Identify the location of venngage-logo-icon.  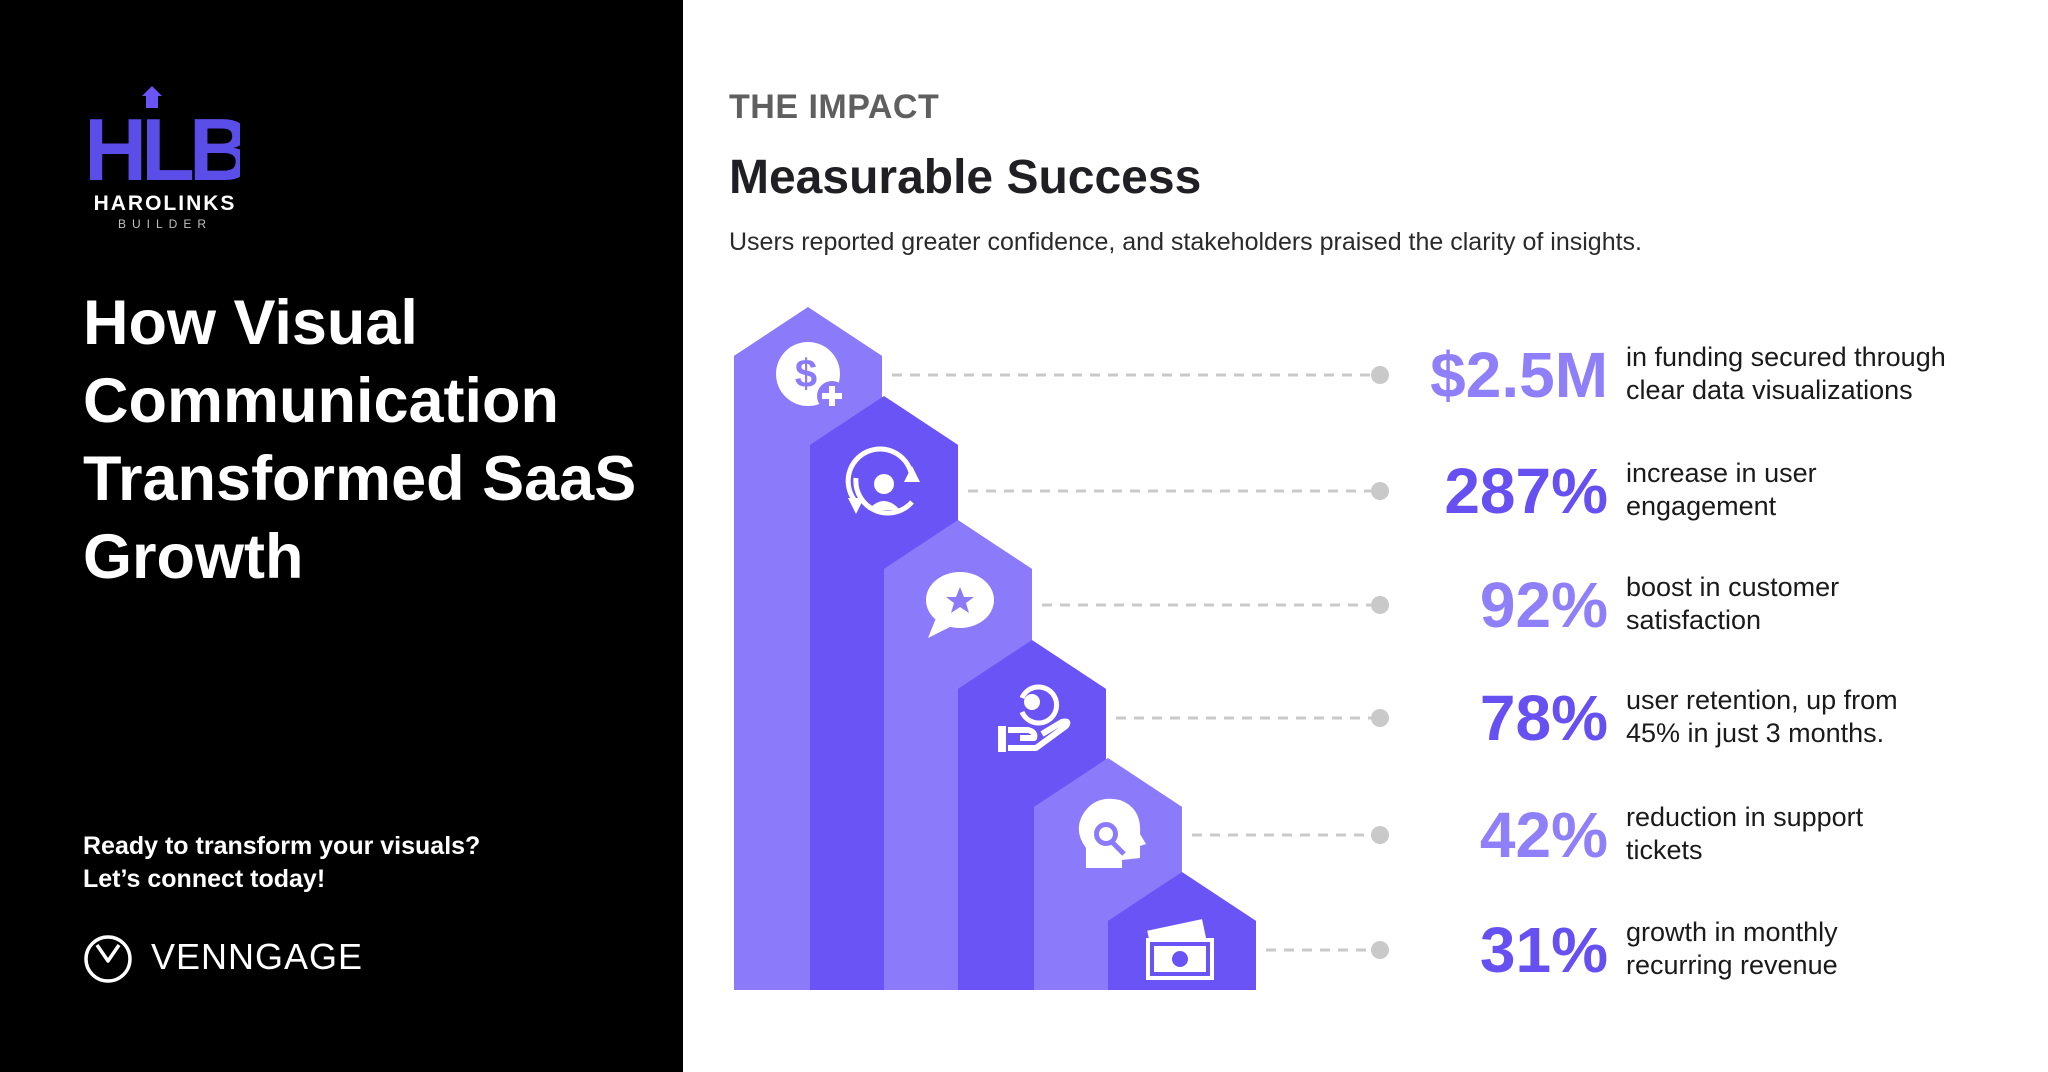
(108, 959).